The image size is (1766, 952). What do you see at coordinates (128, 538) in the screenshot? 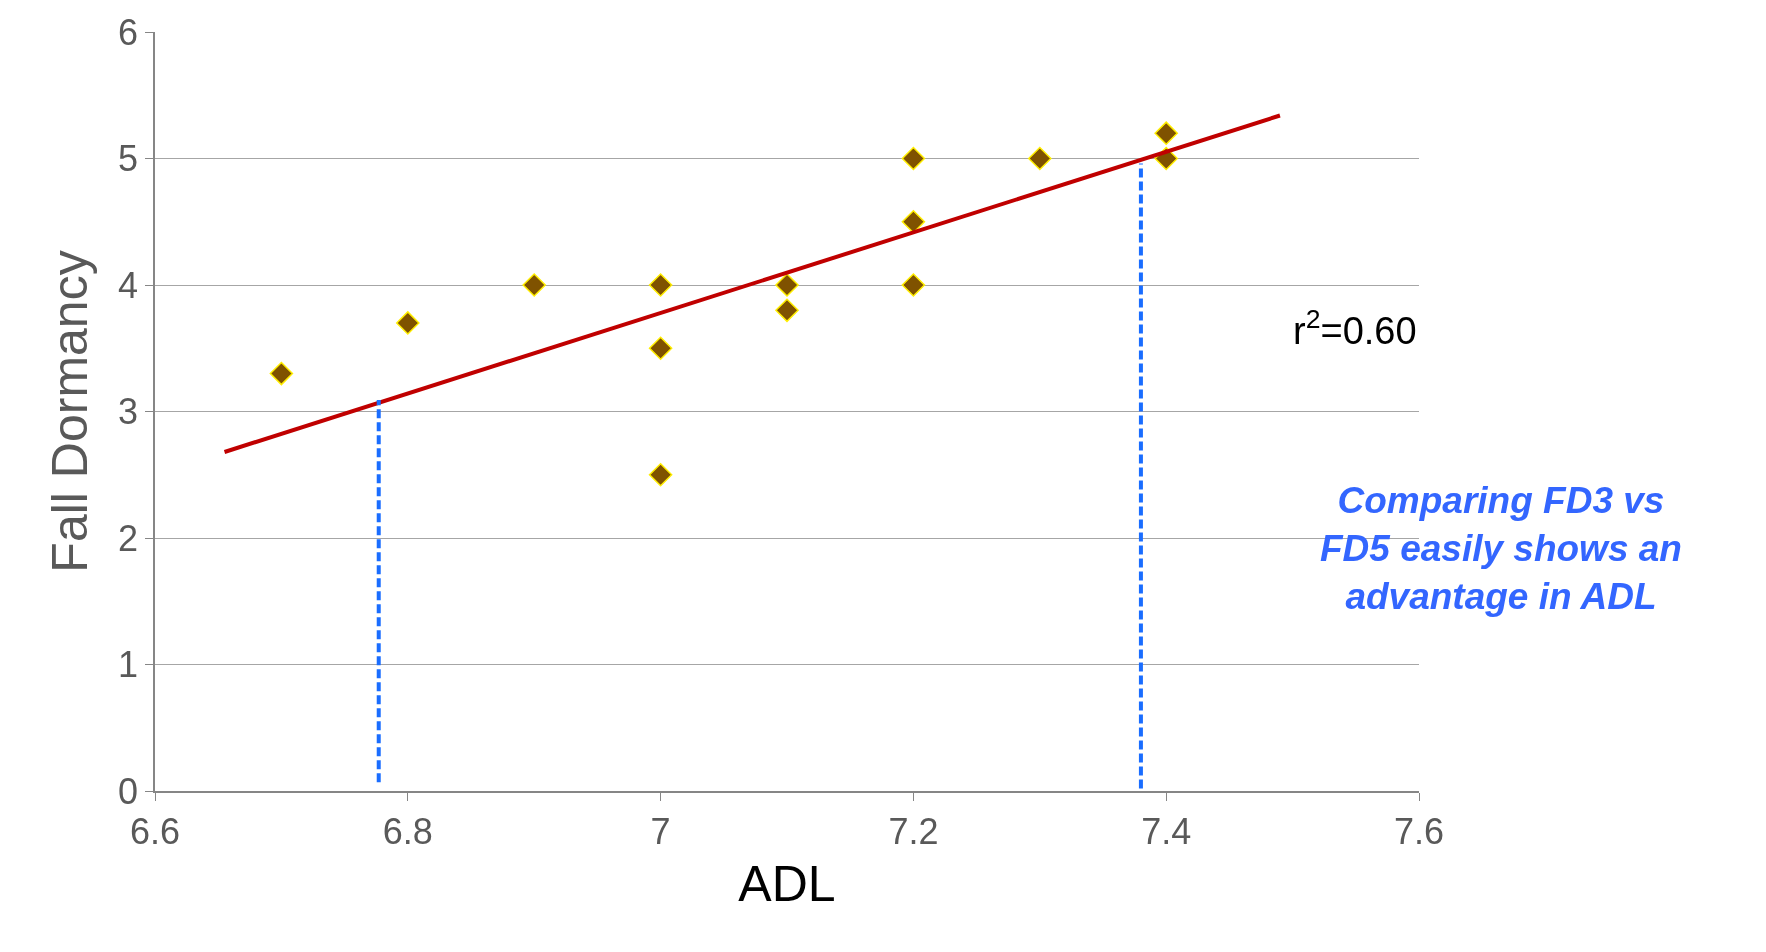
I see `y-tick-label: 2` at bounding box center [128, 538].